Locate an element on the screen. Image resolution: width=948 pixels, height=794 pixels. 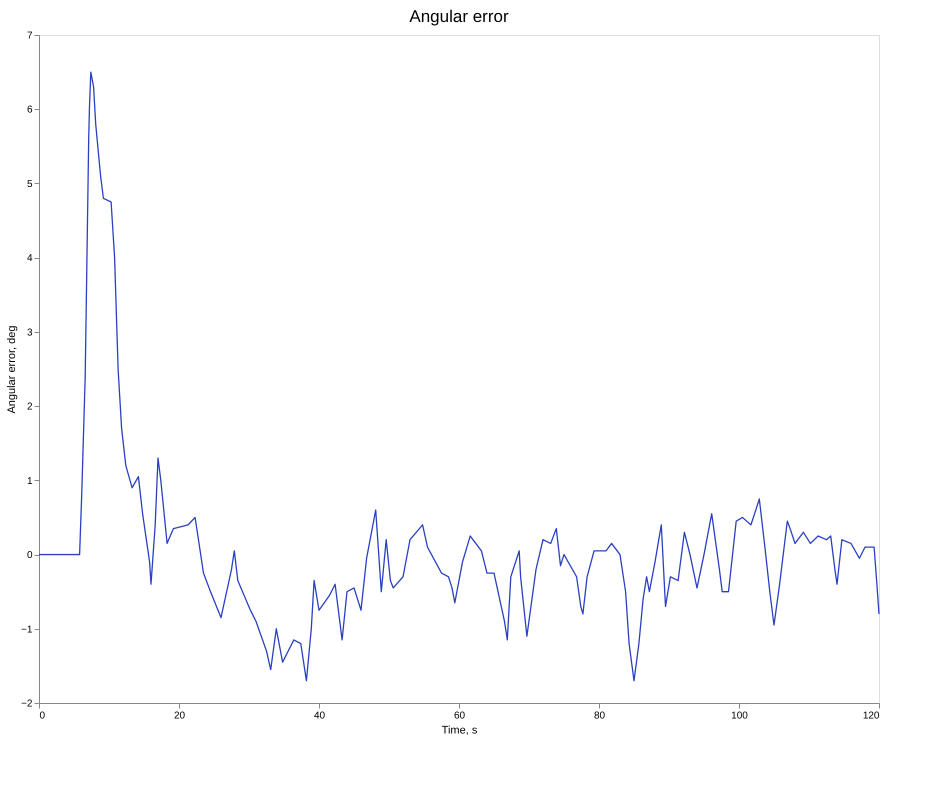
x-tick-label: 40 is located at coordinates (320, 716).